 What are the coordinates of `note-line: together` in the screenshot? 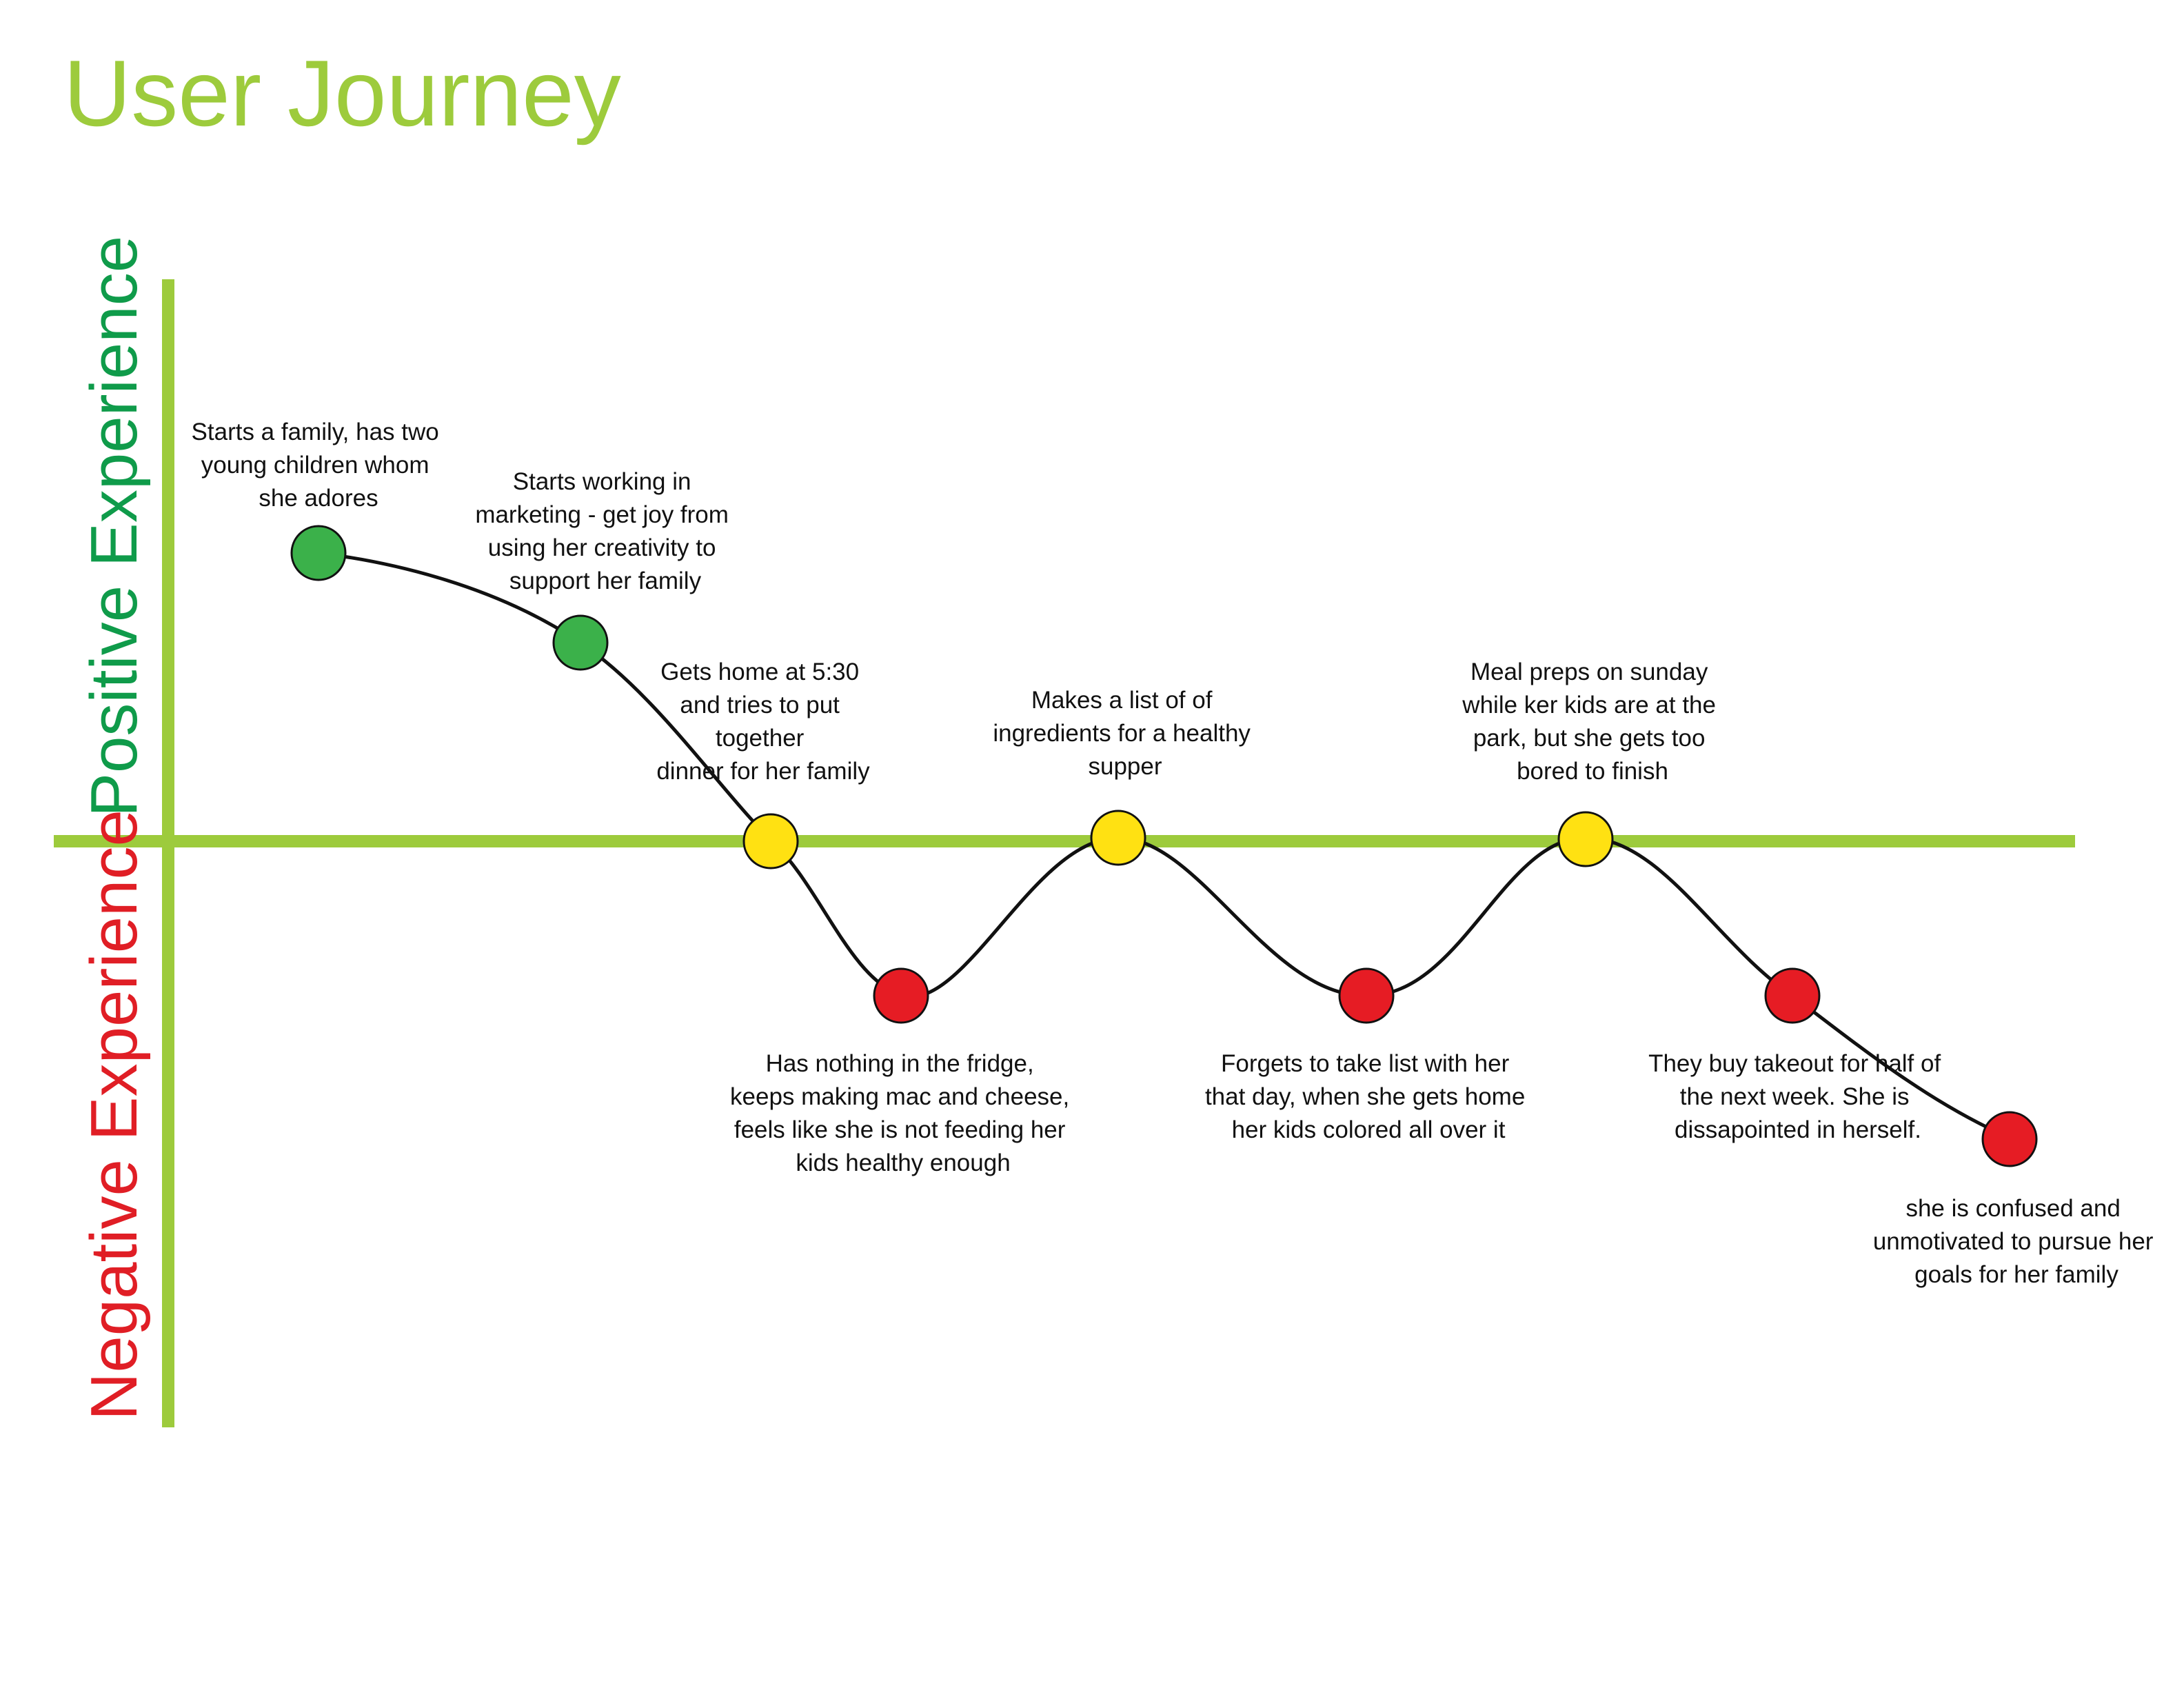 It's located at (760, 738).